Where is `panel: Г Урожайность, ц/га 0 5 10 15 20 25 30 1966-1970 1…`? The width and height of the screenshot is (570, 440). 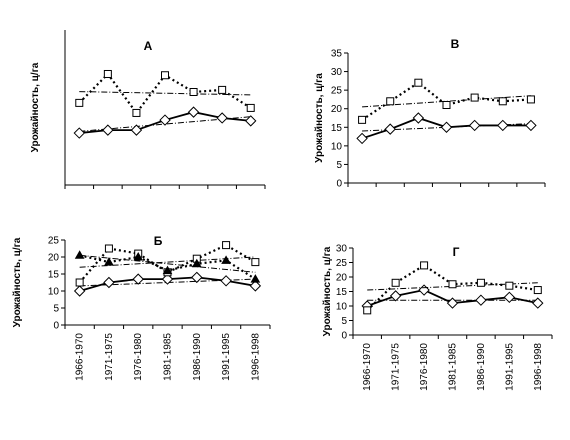
panel: Г Урожайность, ц/га 0 5 10 15 20 25 30 1966-1970 1… is located at coordinates (437, 317).